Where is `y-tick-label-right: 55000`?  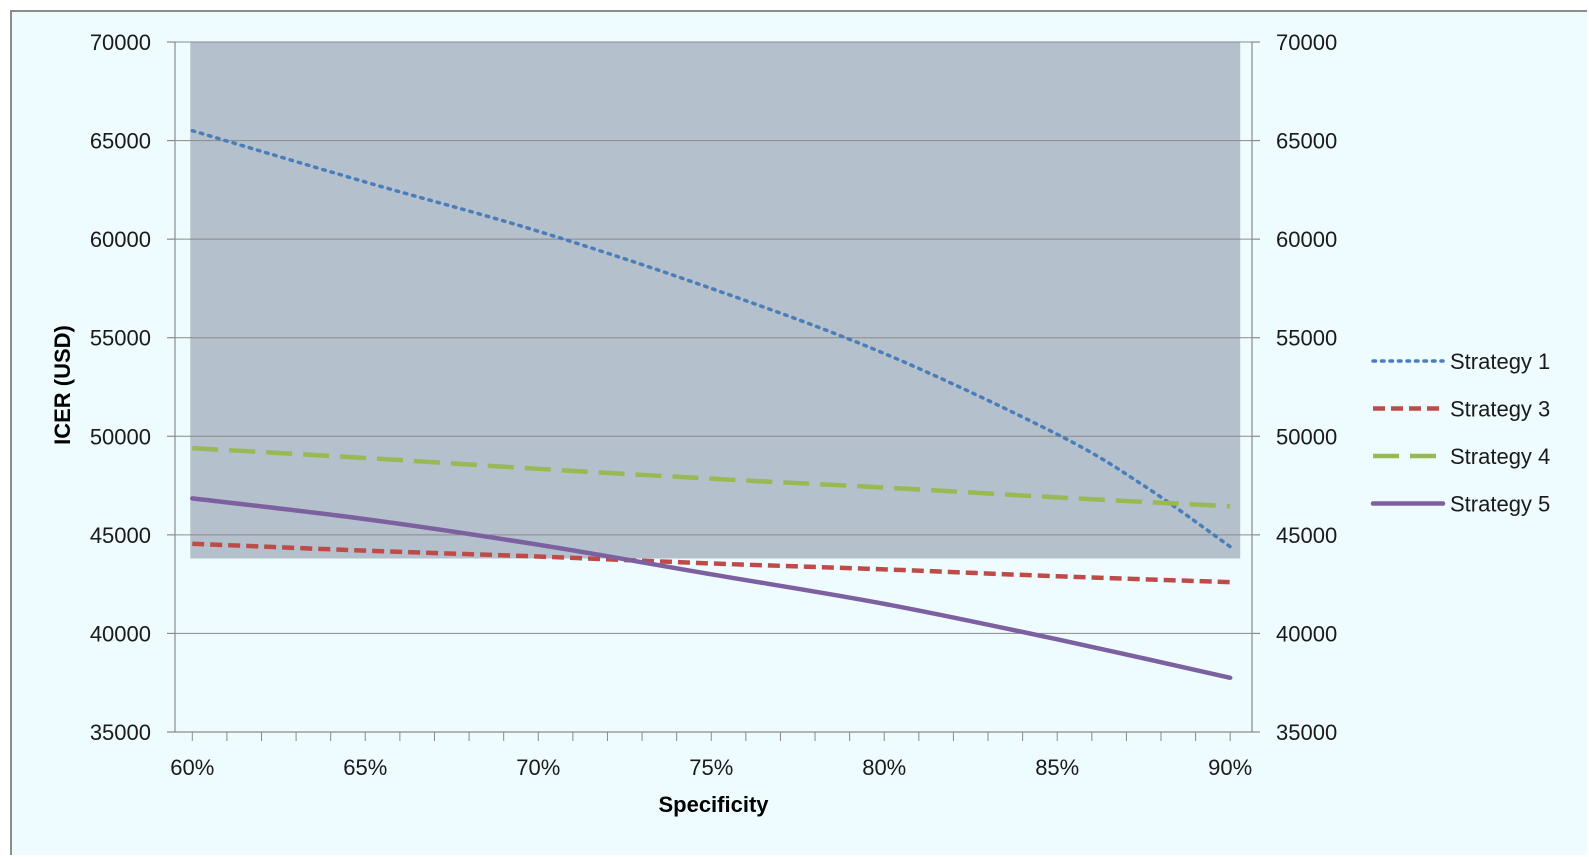 y-tick-label-right: 55000 is located at coordinates (1306, 338).